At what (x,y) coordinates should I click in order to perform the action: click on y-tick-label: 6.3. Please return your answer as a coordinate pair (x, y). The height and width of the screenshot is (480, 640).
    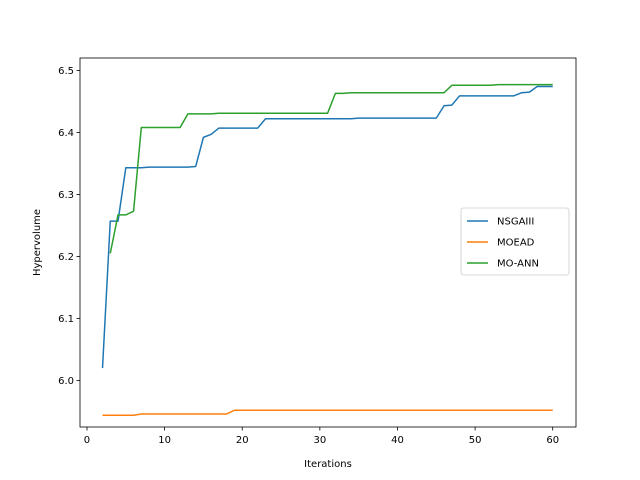
    Looking at the image, I should click on (66, 195).